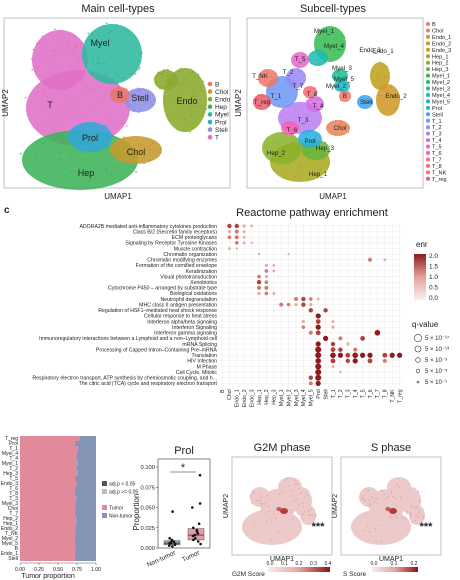 Image resolution: width=460 pixels, height=580 pixels. What do you see at coordinates (344, 79) in the screenshot?
I see `umap-b-label-myel_5: Myel_5` at bounding box center [344, 79].